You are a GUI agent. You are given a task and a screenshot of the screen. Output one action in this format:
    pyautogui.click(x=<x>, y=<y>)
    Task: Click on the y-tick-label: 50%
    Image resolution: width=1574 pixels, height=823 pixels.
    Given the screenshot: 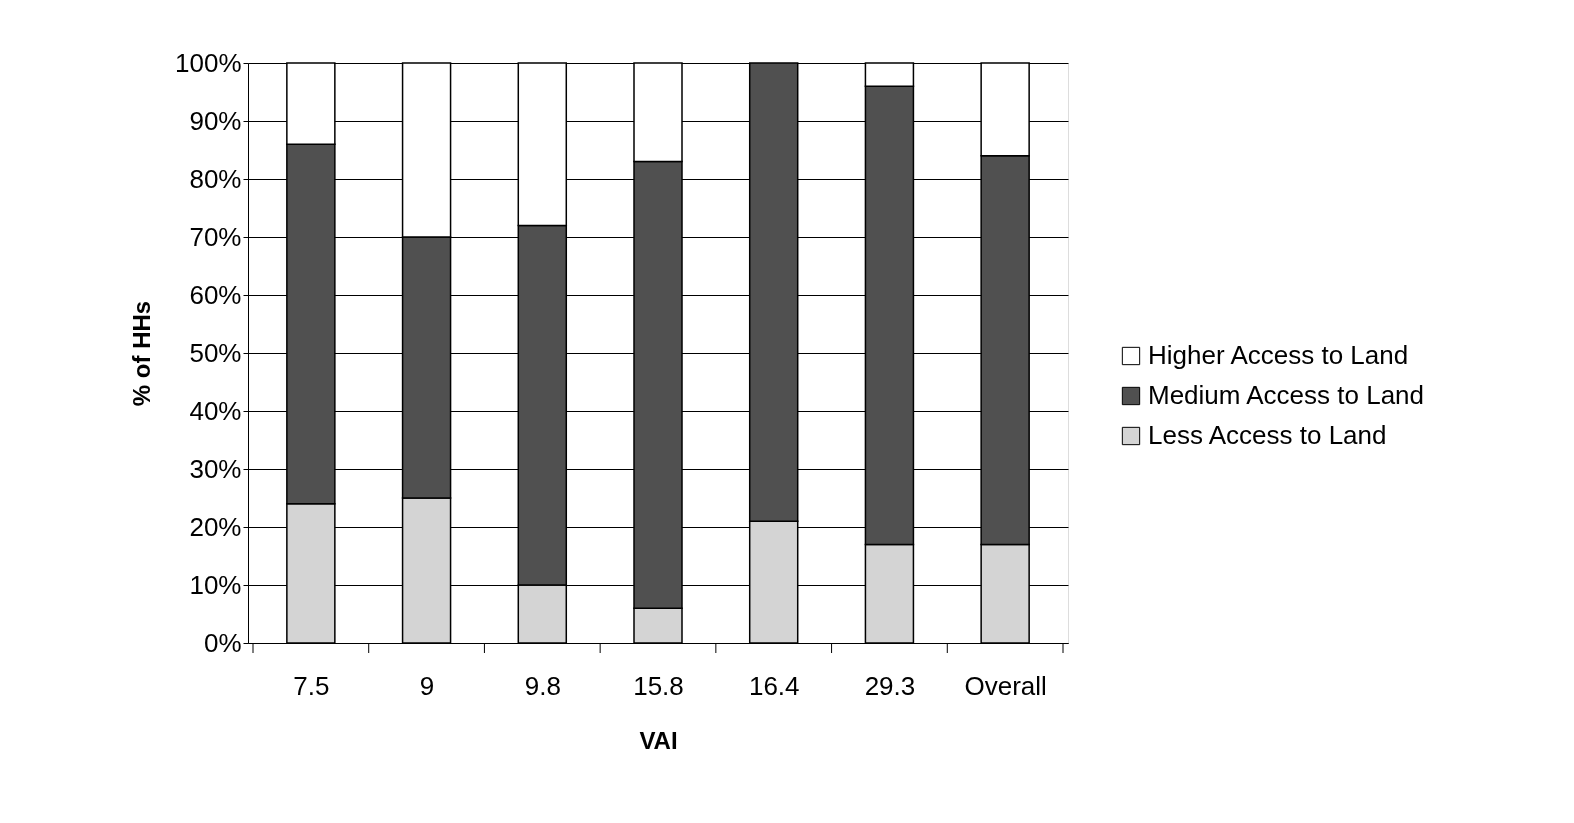 What is the action you would take?
    pyautogui.click(x=215, y=352)
    